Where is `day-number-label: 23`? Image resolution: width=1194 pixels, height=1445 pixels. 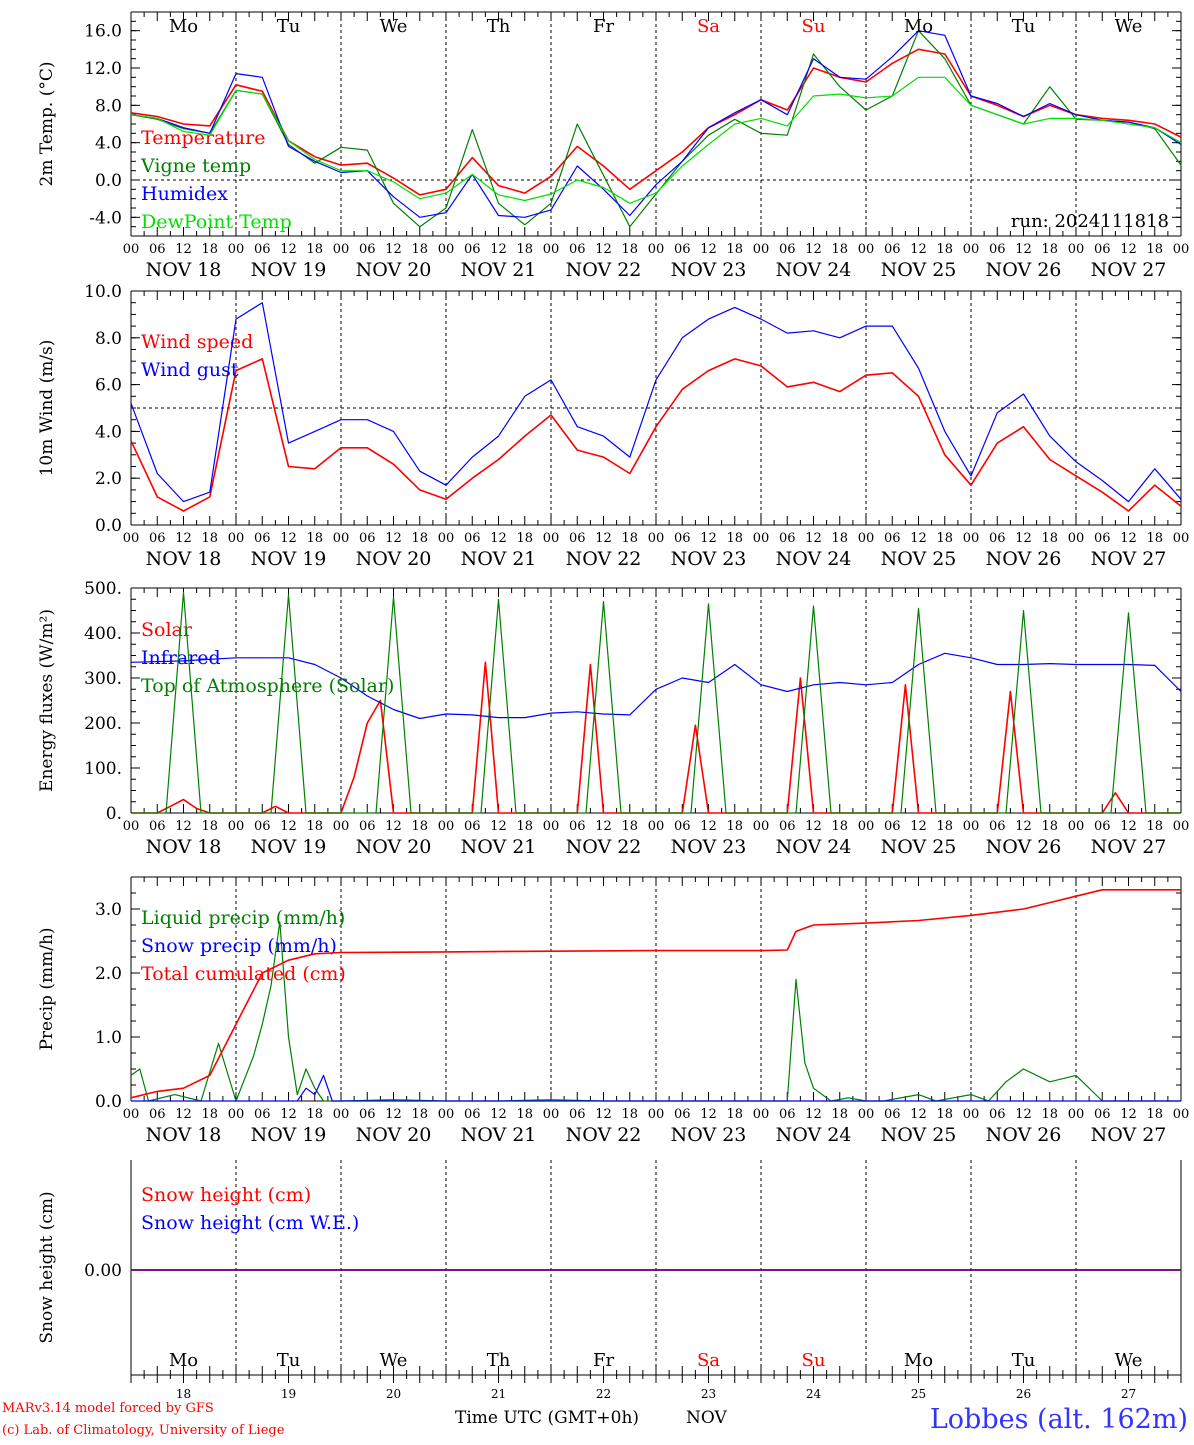 day-number-label: 23 is located at coordinates (708, 1394).